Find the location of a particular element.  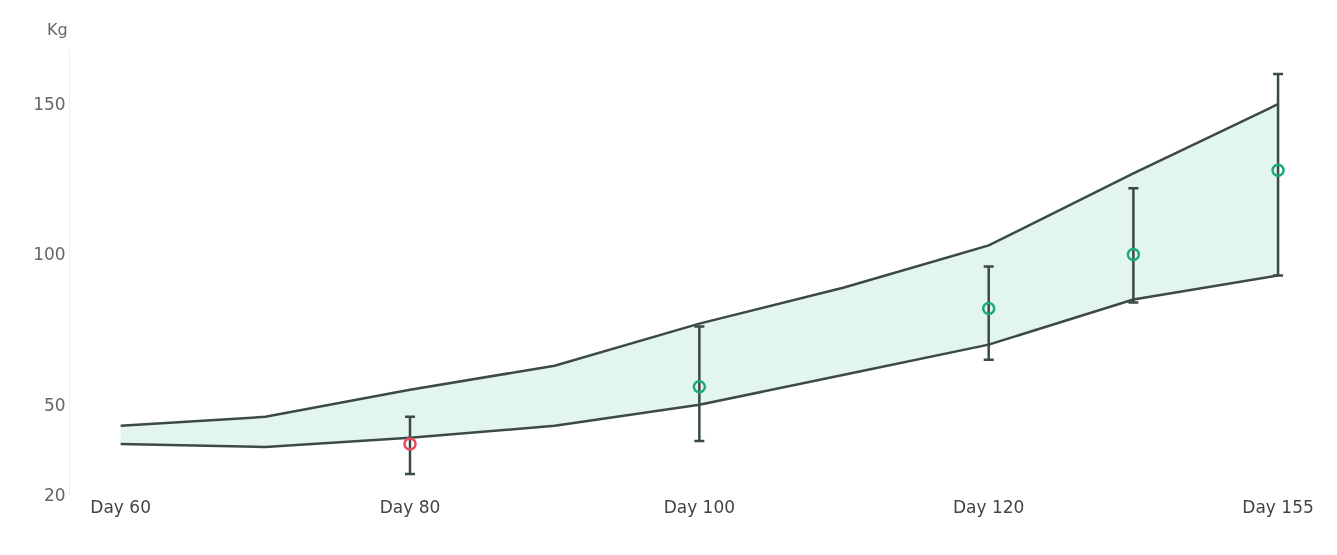

x-tick-label: Day 120 is located at coordinates (989, 507).